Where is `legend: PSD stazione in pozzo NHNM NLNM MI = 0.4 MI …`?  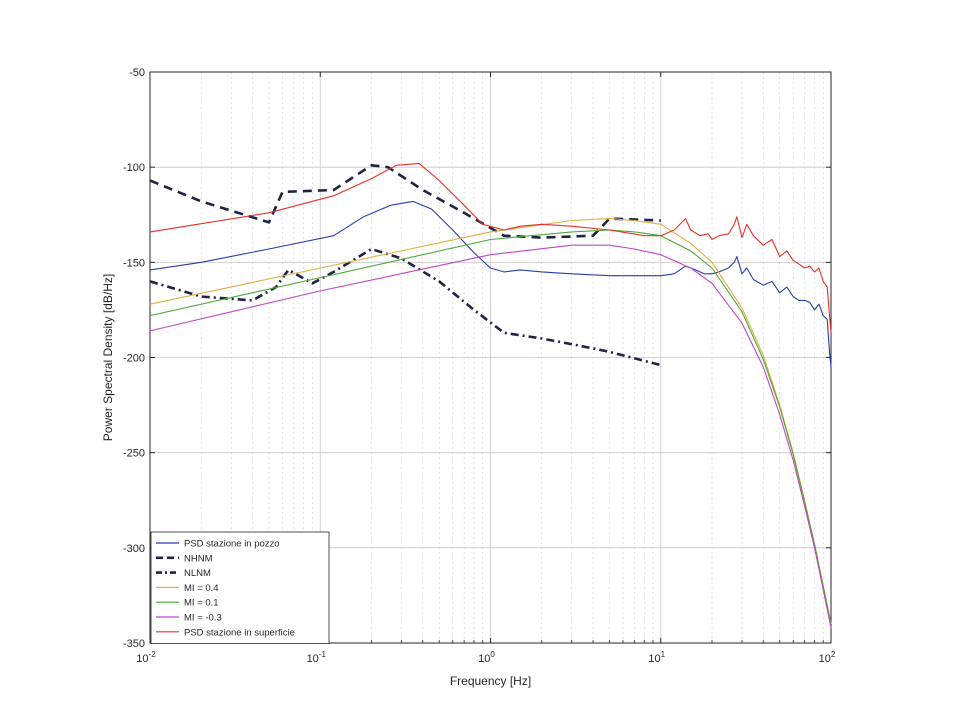
legend: PSD stazione in pozzo NHNM NLNM MI = 0.4 MI … is located at coordinates (240, 587).